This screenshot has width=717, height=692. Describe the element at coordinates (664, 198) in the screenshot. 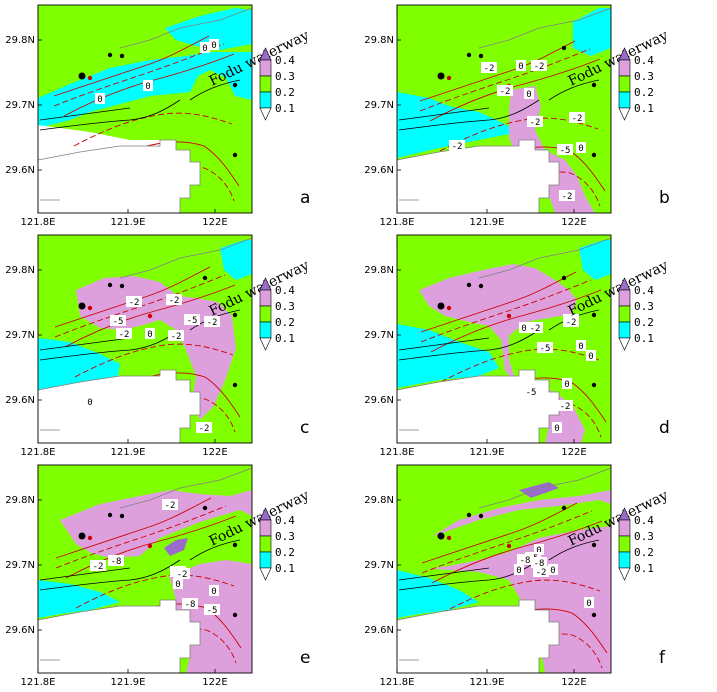

I see `panel-label: b` at that location.